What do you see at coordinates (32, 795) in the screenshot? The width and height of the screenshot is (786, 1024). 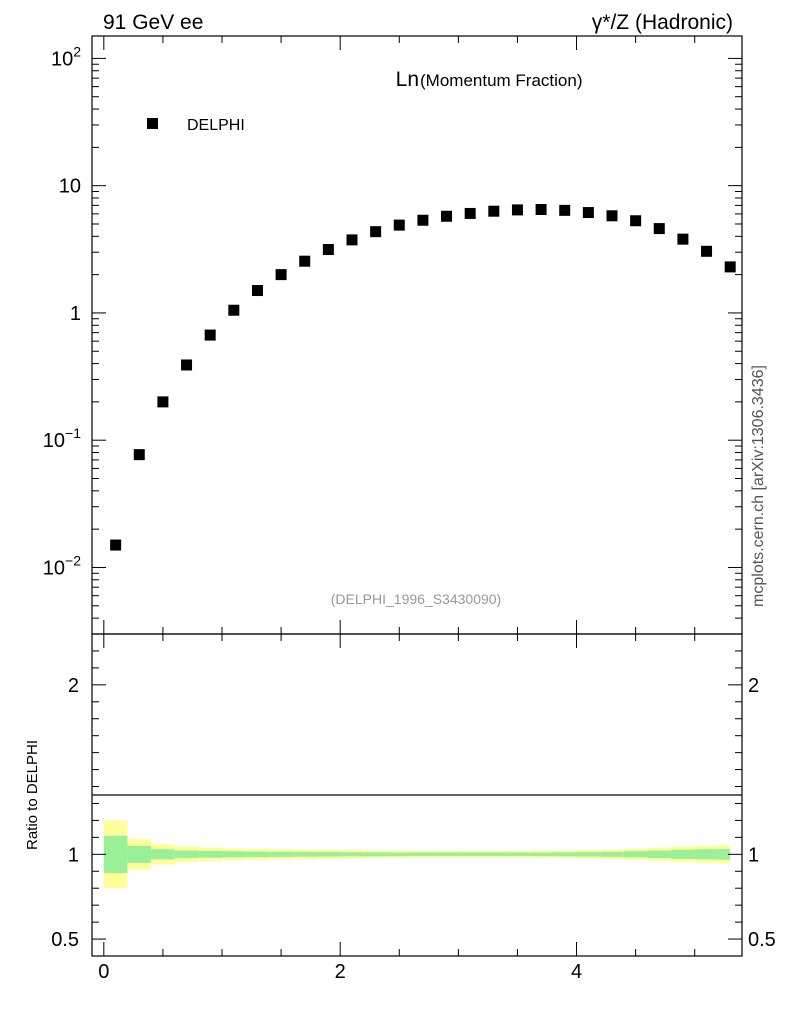 I see `ratio-ylabel: Ratio to DELPHI` at bounding box center [32, 795].